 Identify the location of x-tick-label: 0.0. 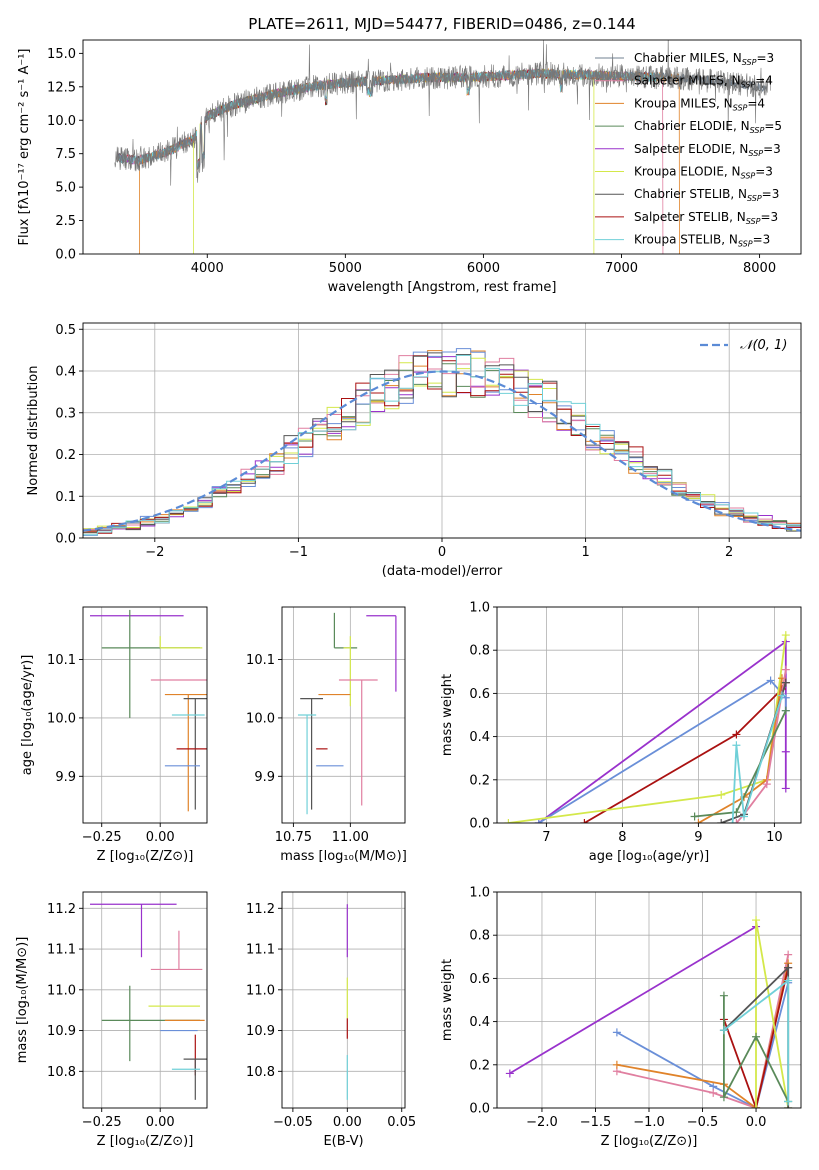
(756, 1122).